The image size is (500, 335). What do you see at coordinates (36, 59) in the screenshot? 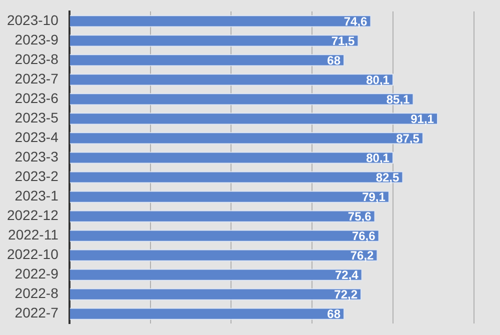
I see `y-tick-label: 2023-8` at bounding box center [36, 59].